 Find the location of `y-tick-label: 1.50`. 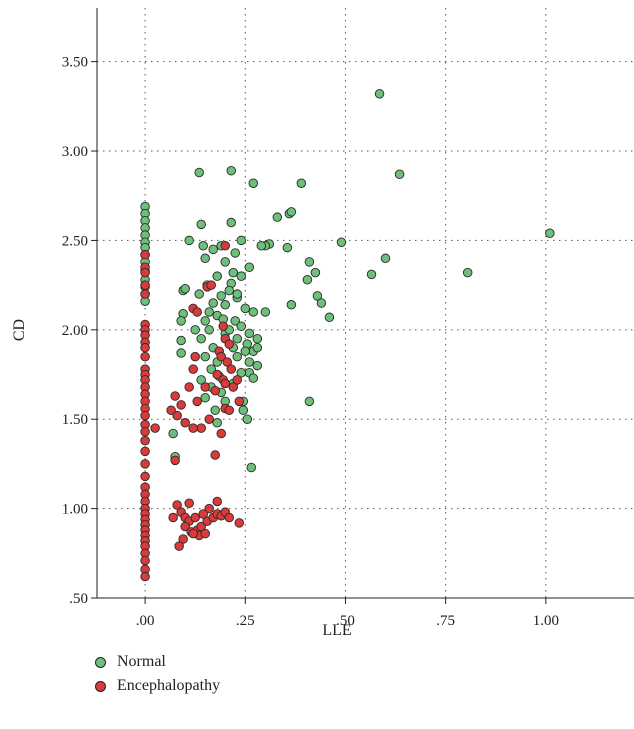

y-tick-label: 1.50 is located at coordinates (75, 420).